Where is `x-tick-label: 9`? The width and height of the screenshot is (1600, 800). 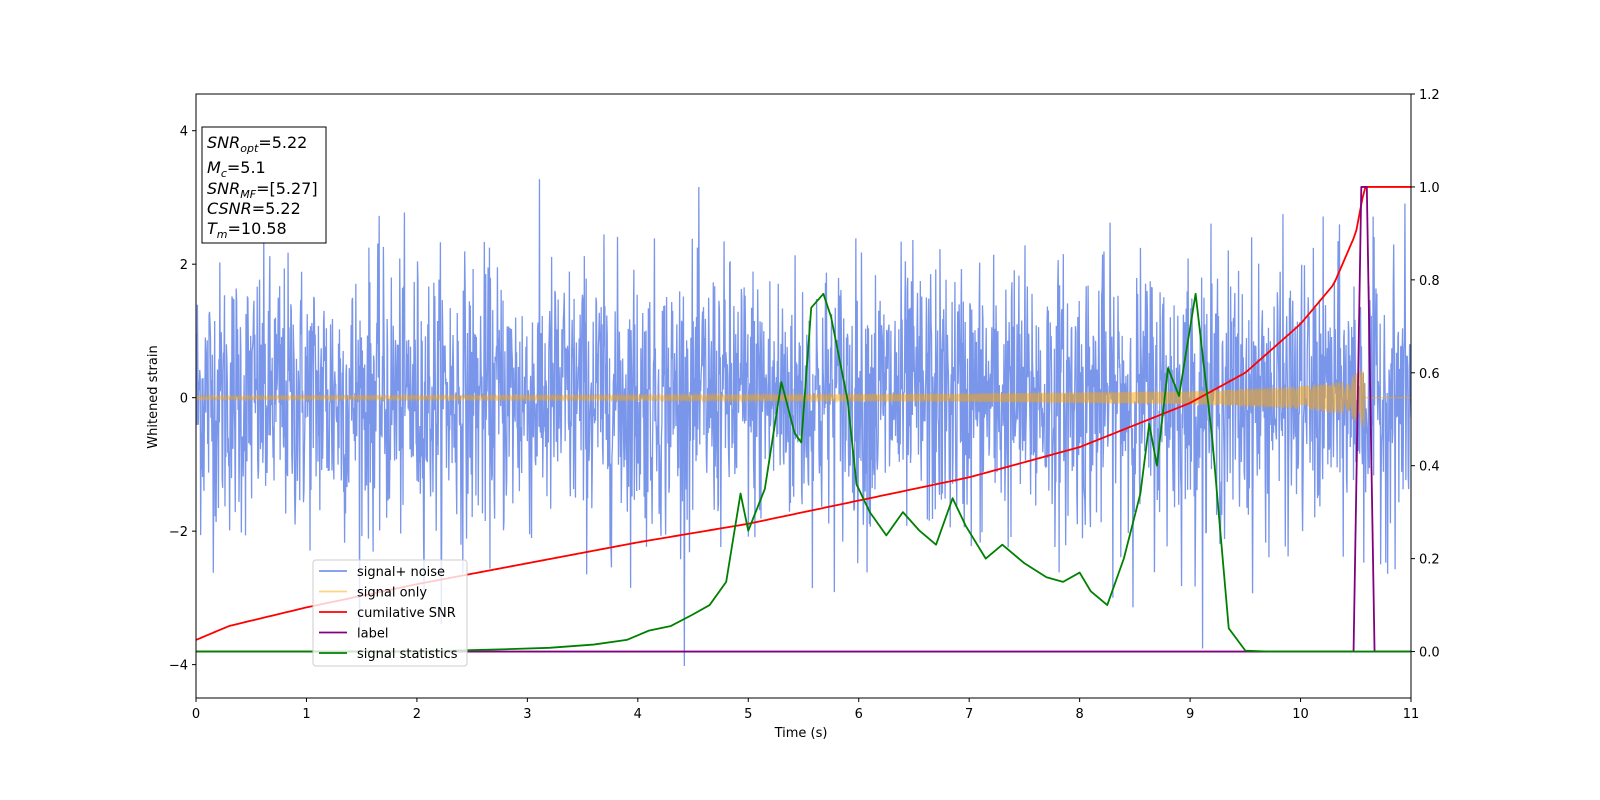 x-tick-label: 9 is located at coordinates (1190, 714).